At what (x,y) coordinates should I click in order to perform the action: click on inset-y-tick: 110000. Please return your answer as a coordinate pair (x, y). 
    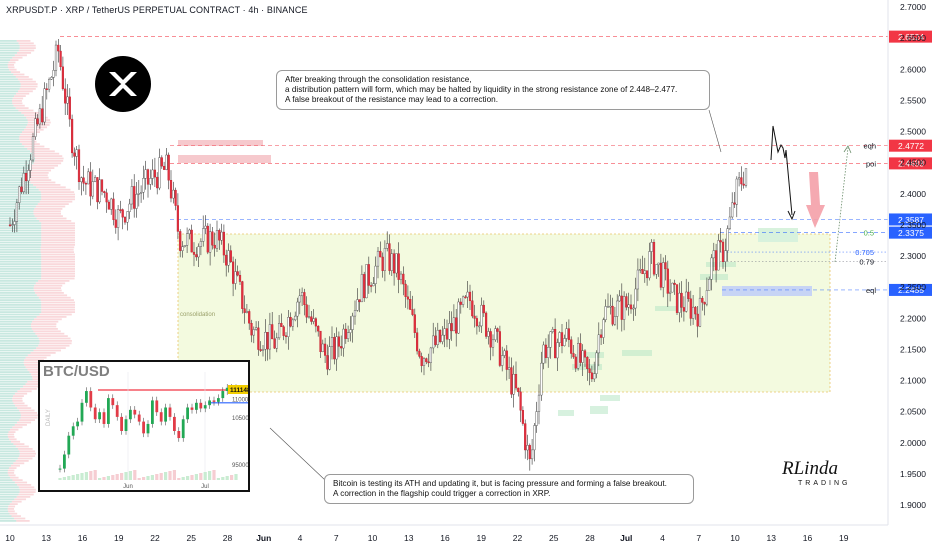
    Looking at the image, I should click on (240, 400).